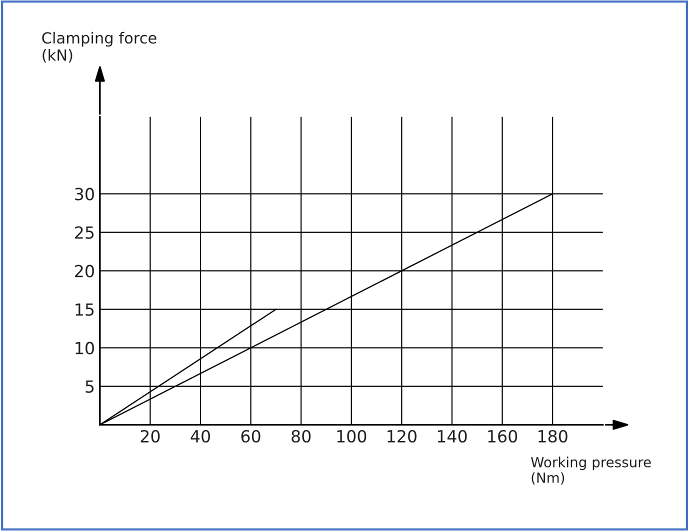  Describe the element at coordinates (351, 436) in the screenshot. I see `x-tick-label: 100` at that location.